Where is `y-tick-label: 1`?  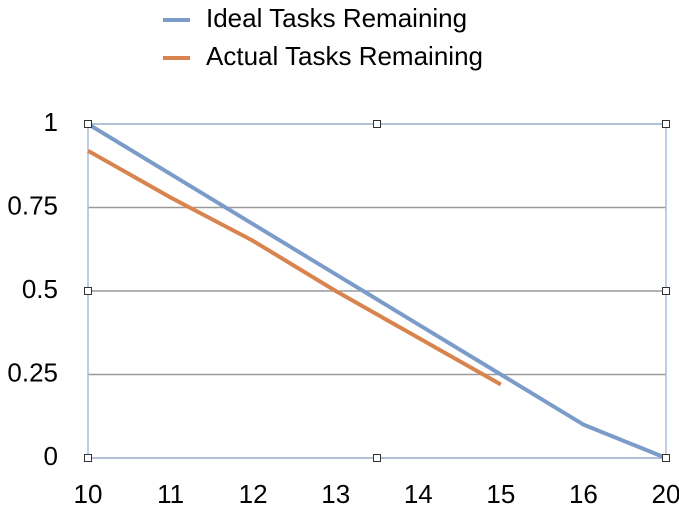 y-tick-label: 1 is located at coordinates (51, 122).